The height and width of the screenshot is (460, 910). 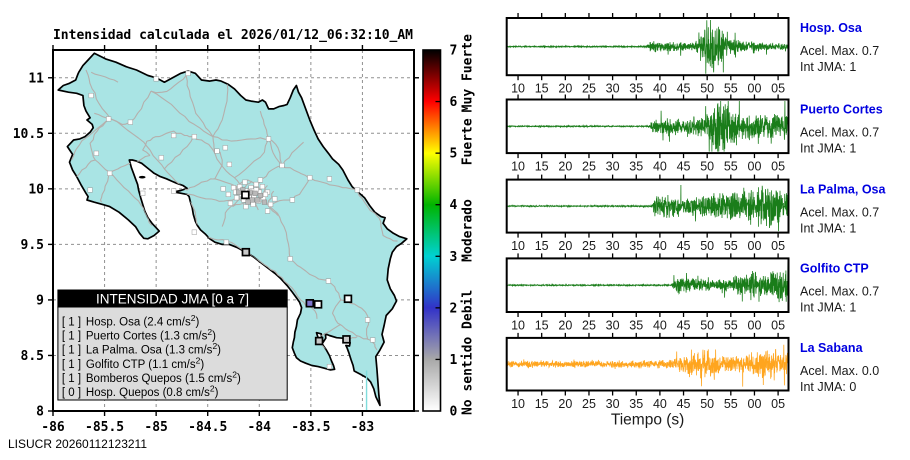 I want to click on station-marker-gray, so click(x=257, y=200).